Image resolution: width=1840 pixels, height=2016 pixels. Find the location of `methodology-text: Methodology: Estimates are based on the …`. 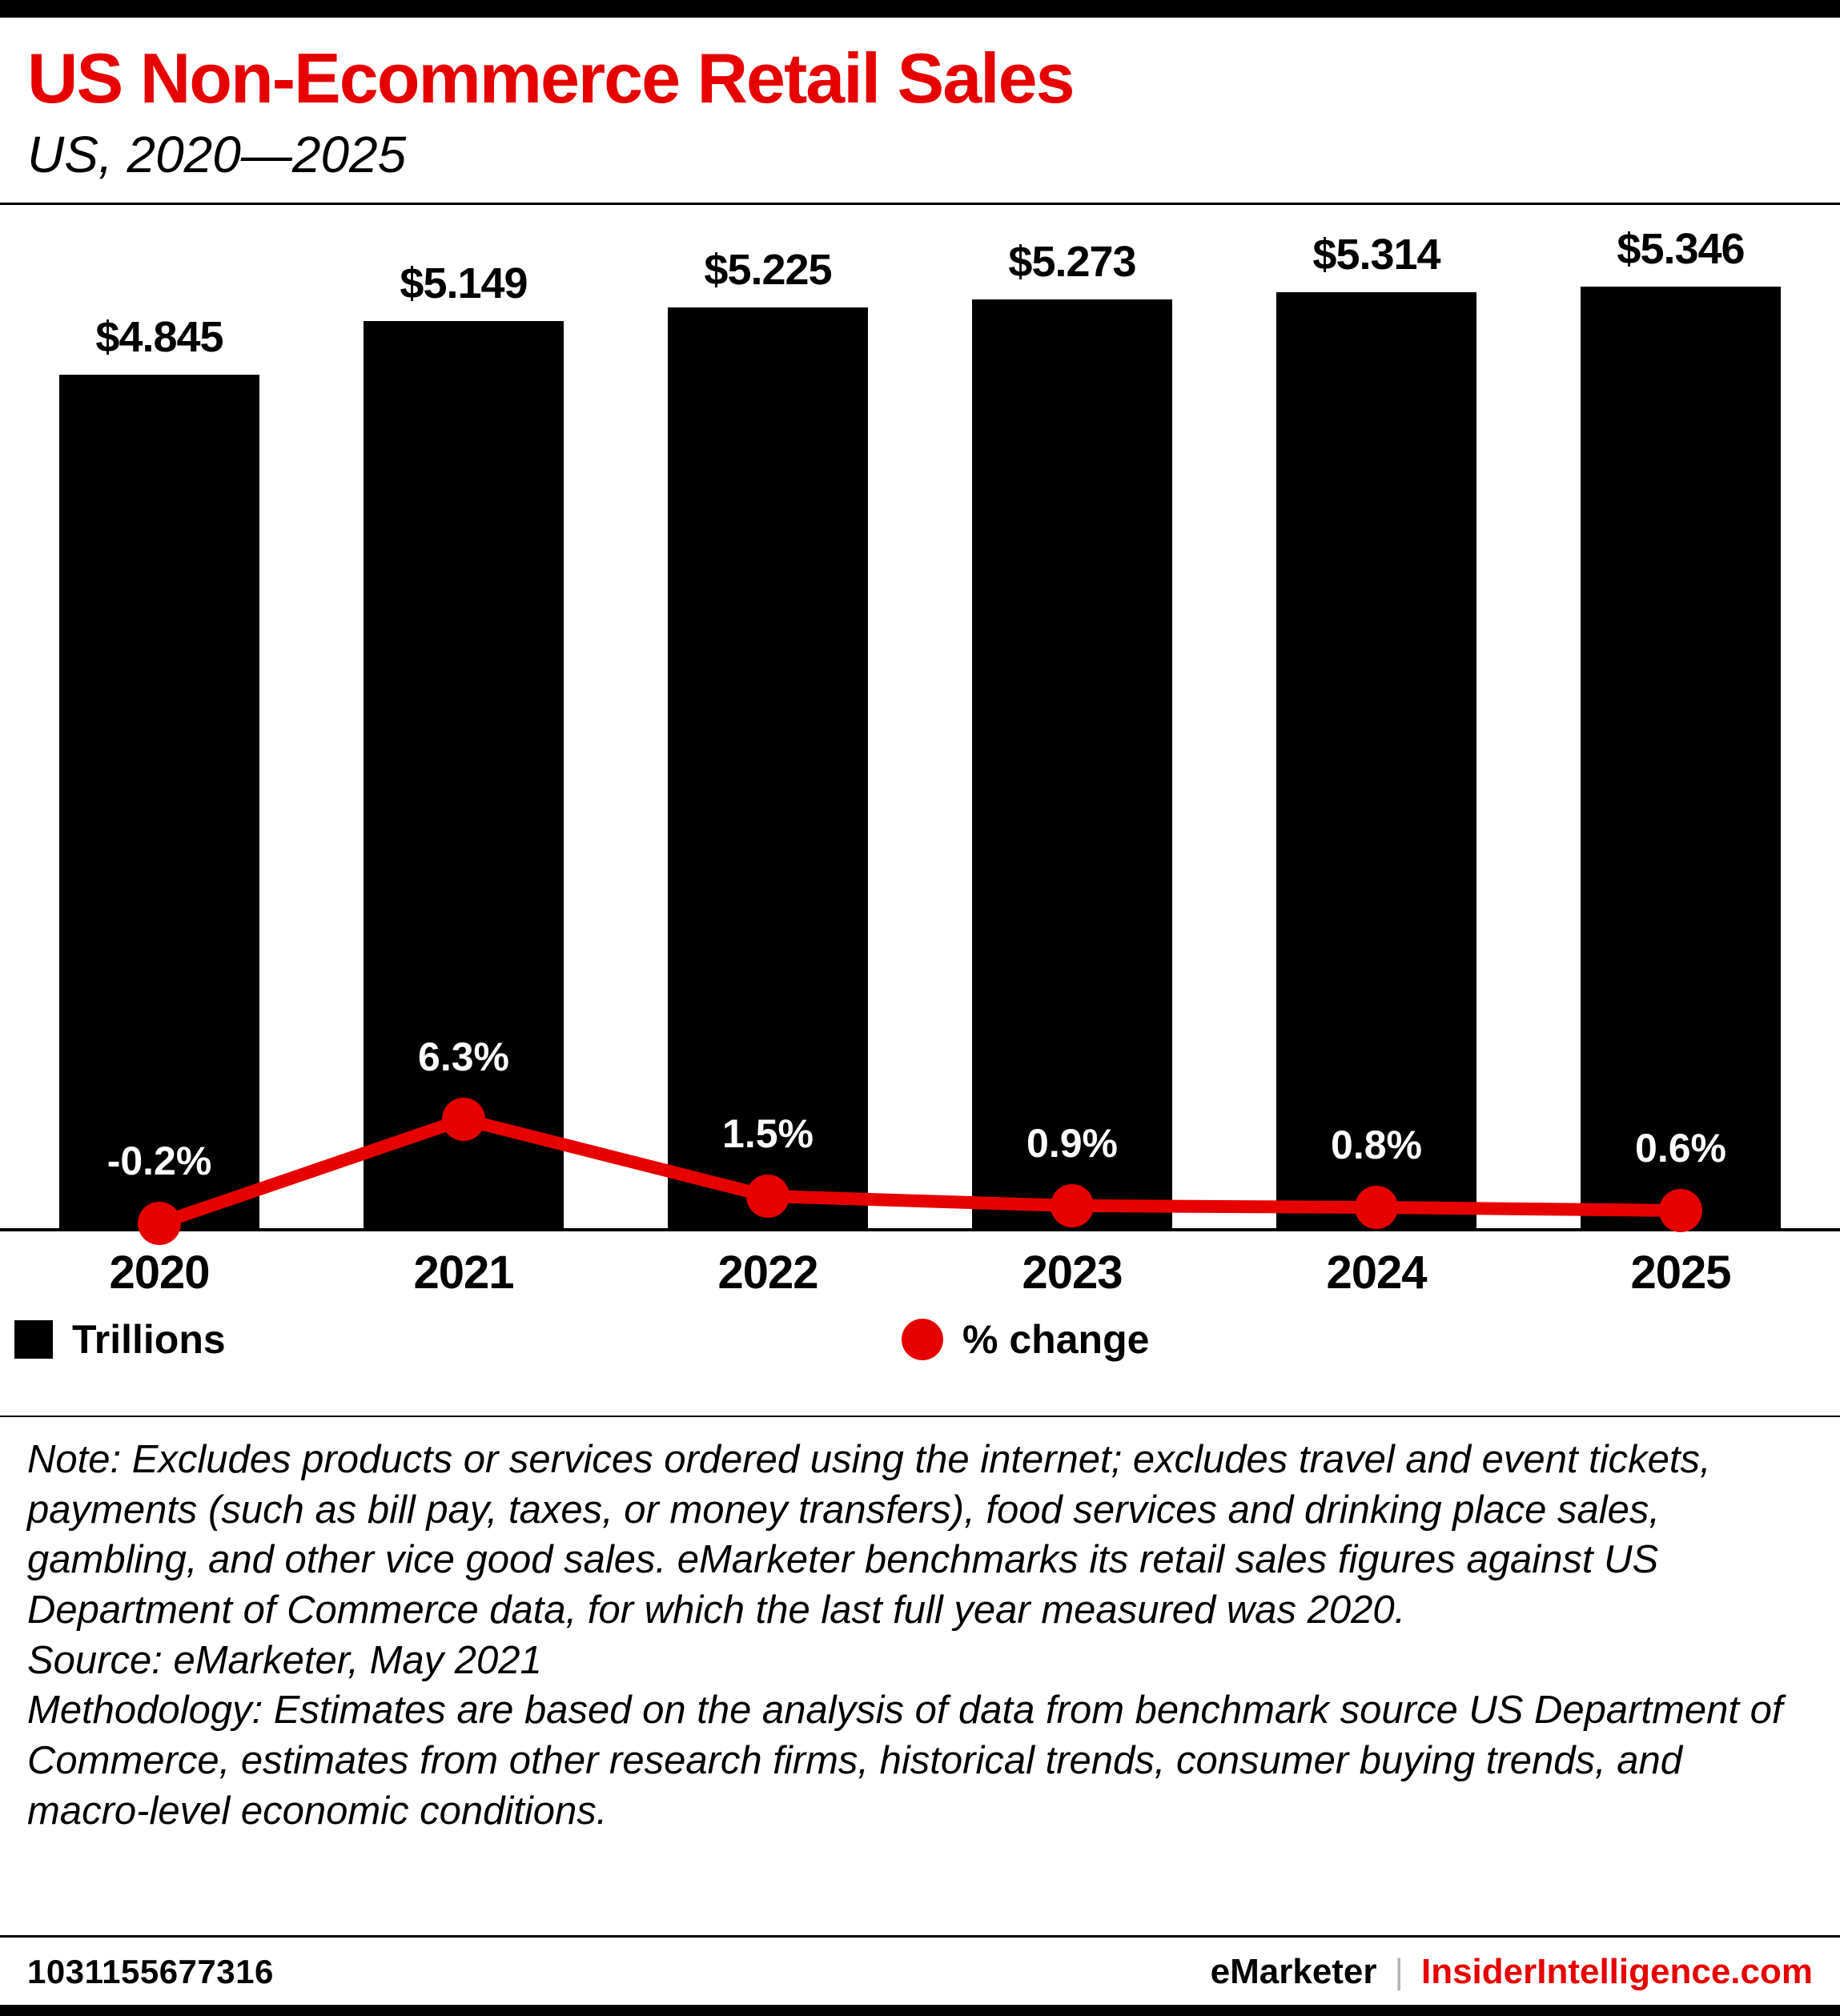

methodology-text: Methodology: Estimates are based on the … is located at coordinates (905, 1761).